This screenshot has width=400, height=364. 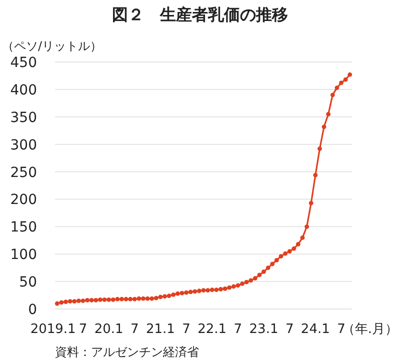 I want to click on y-tick-label: 250, so click(x=23, y=172).